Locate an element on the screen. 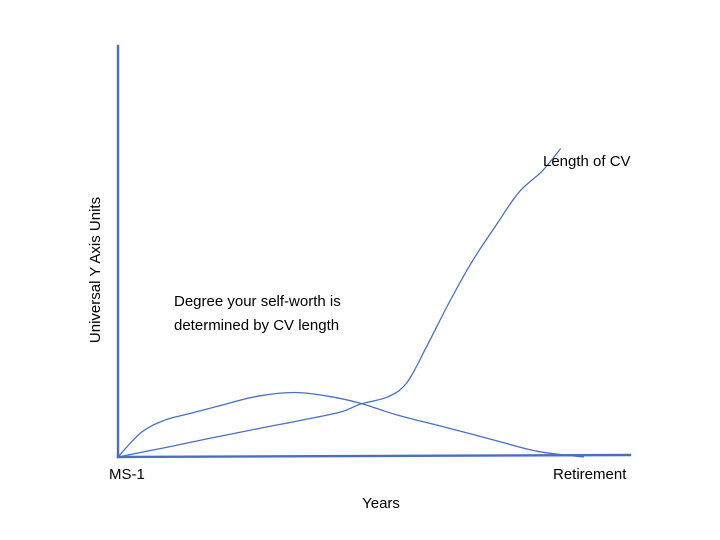  x-axis-label: Years is located at coordinates (381, 503).